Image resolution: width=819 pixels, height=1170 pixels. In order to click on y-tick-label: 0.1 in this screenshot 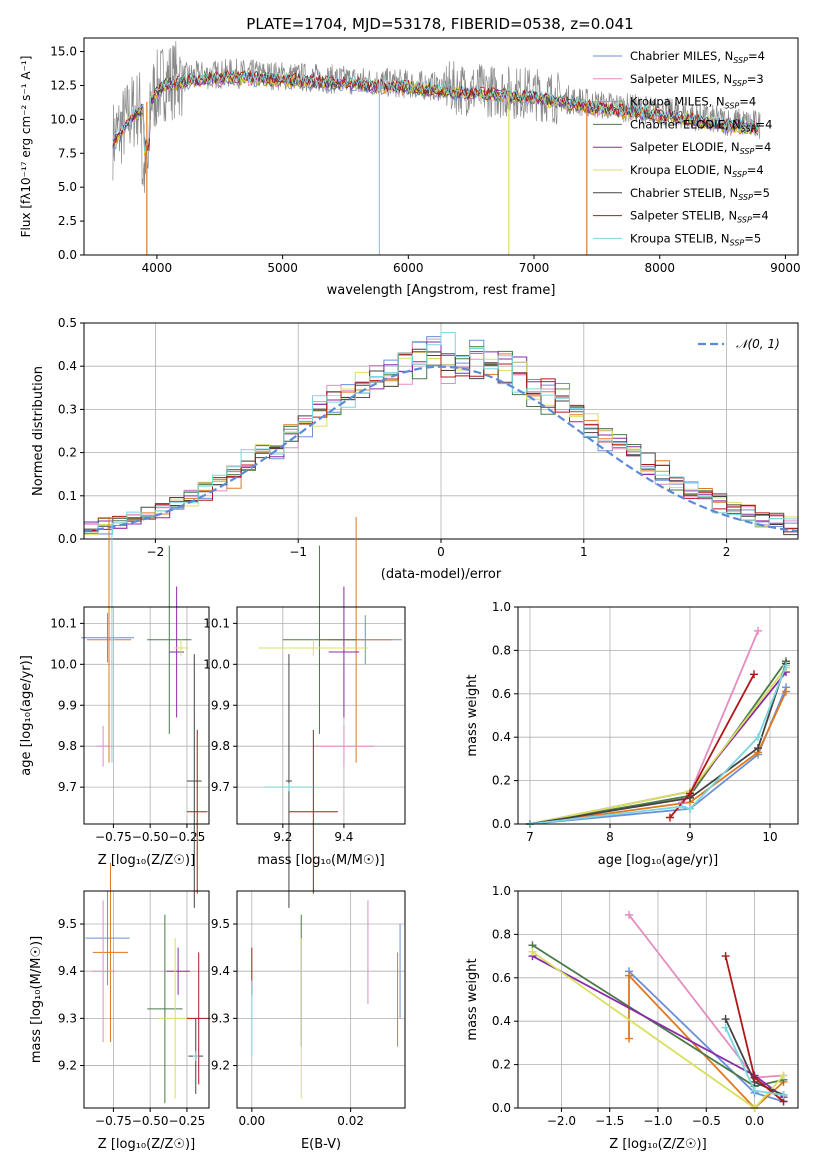, I will do `click(67, 496)`.